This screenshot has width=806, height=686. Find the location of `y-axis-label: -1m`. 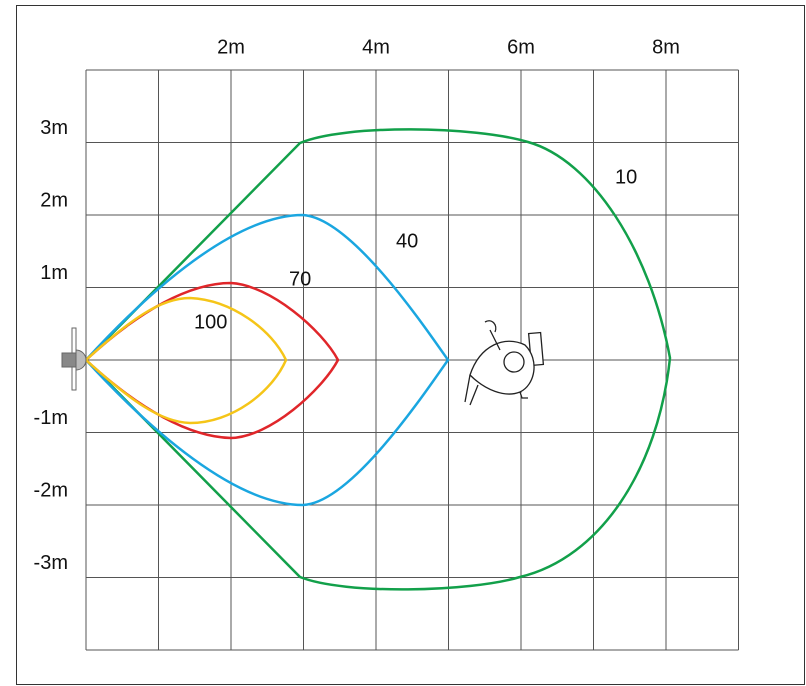

y-axis-label: -1m is located at coordinates (51, 418).